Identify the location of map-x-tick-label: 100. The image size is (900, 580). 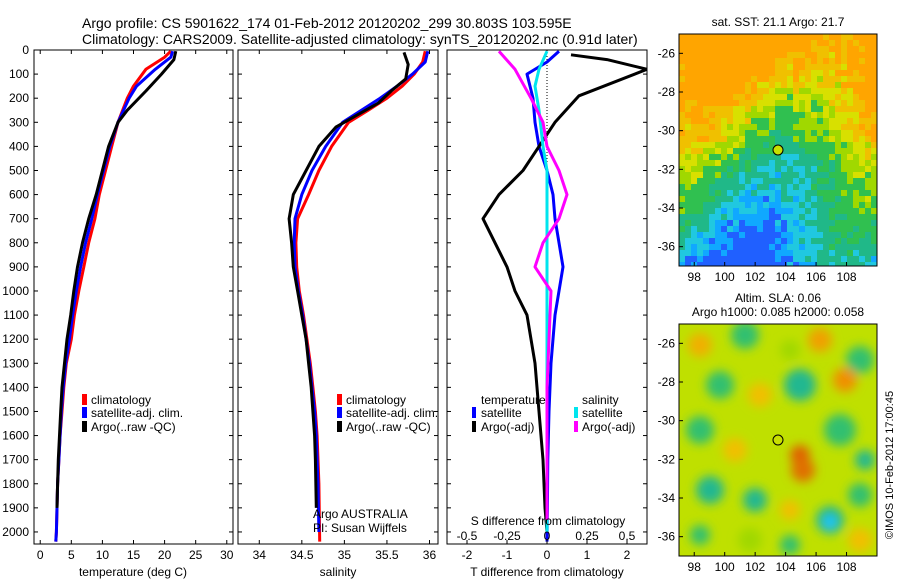
(725, 567).